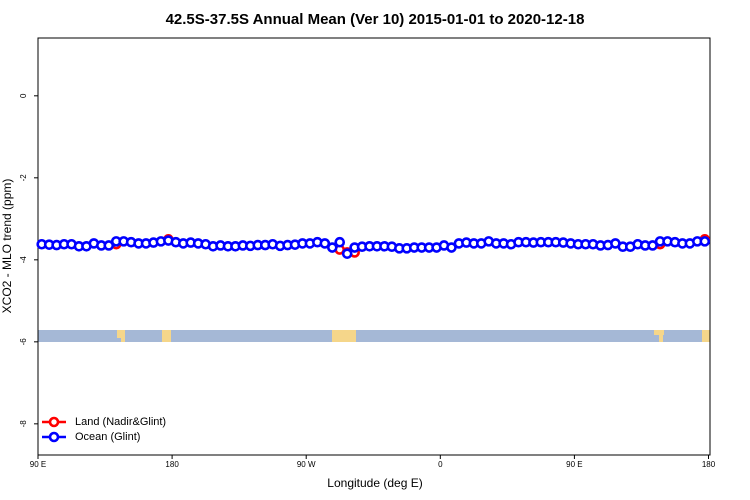 The height and width of the screenshot is (500, 750). What do you see at coordinates (23, 260) in the screenshot?
I see `y-tick-label: -4` at bounding box center [23, 260].